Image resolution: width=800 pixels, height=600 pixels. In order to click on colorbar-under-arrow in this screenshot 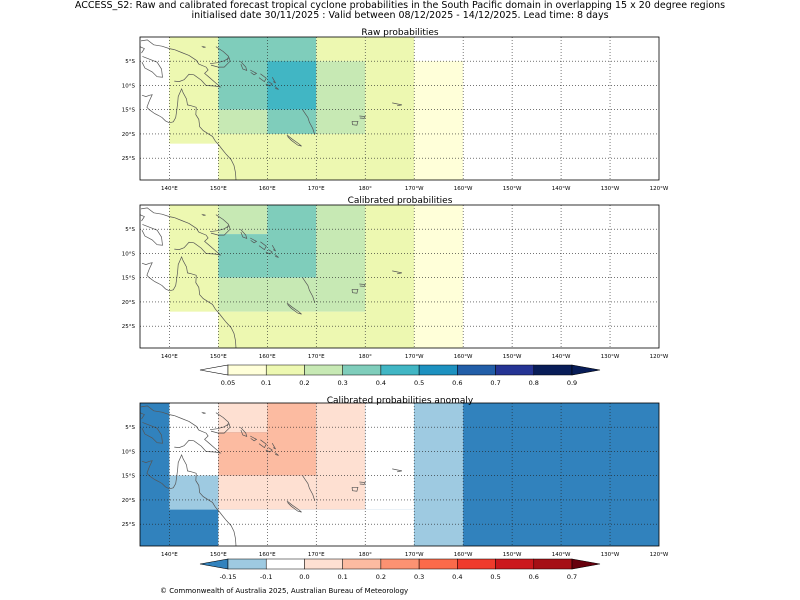, I will do `click(214, 370)`.